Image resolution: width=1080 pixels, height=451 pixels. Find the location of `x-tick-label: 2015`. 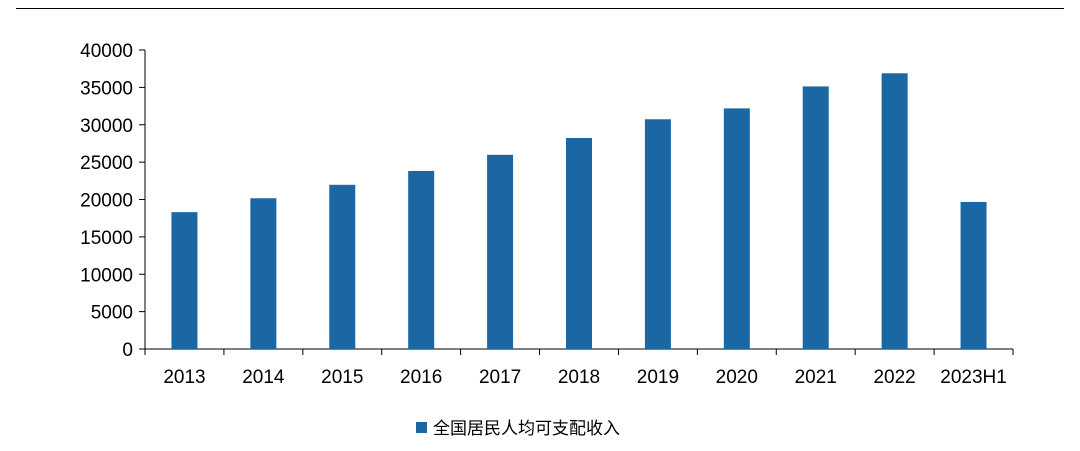

x-tick-label: 2015 is located at coordinates (342, 377).